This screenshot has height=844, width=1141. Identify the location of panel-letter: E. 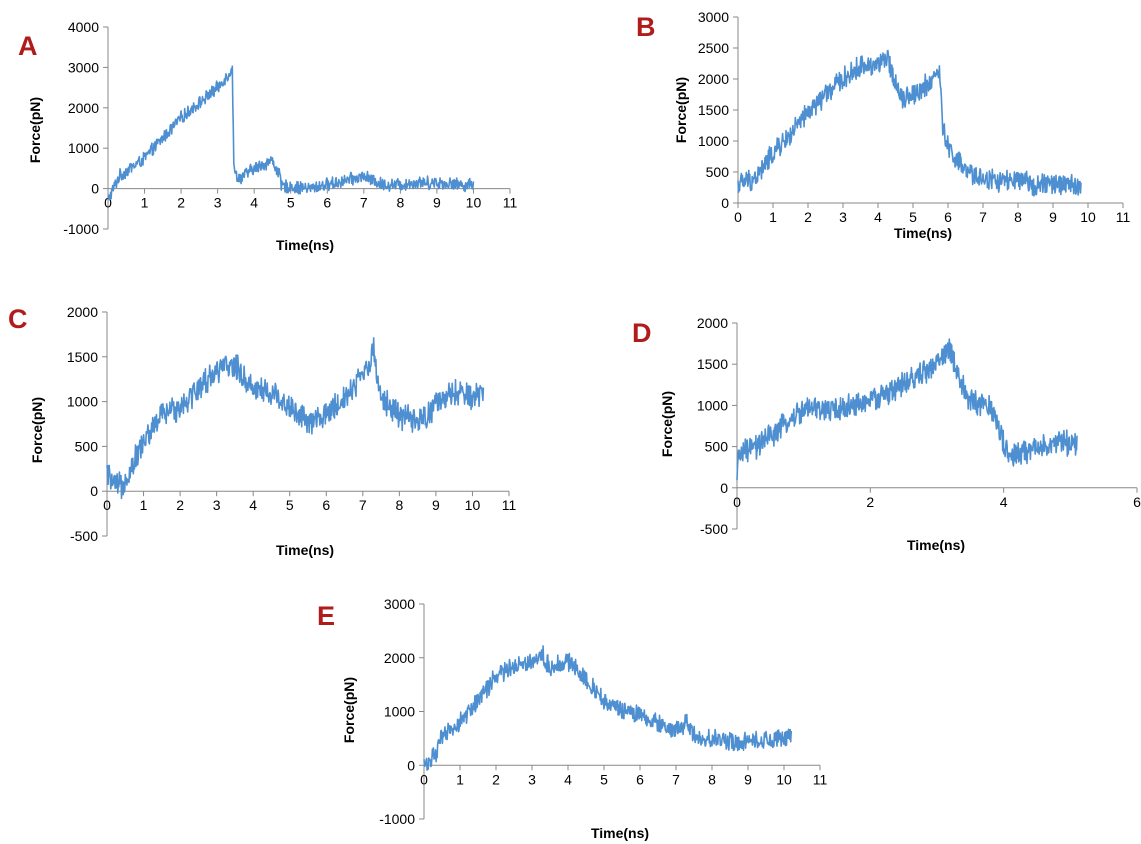
(326, 616).